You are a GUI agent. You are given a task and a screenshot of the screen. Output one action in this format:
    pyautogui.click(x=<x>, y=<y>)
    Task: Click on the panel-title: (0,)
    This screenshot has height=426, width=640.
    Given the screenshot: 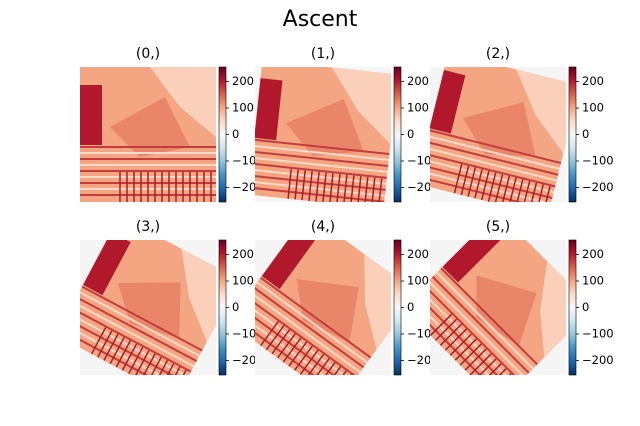 What is the action you would take?
    pyautogui.click(x=148, y=54)
    